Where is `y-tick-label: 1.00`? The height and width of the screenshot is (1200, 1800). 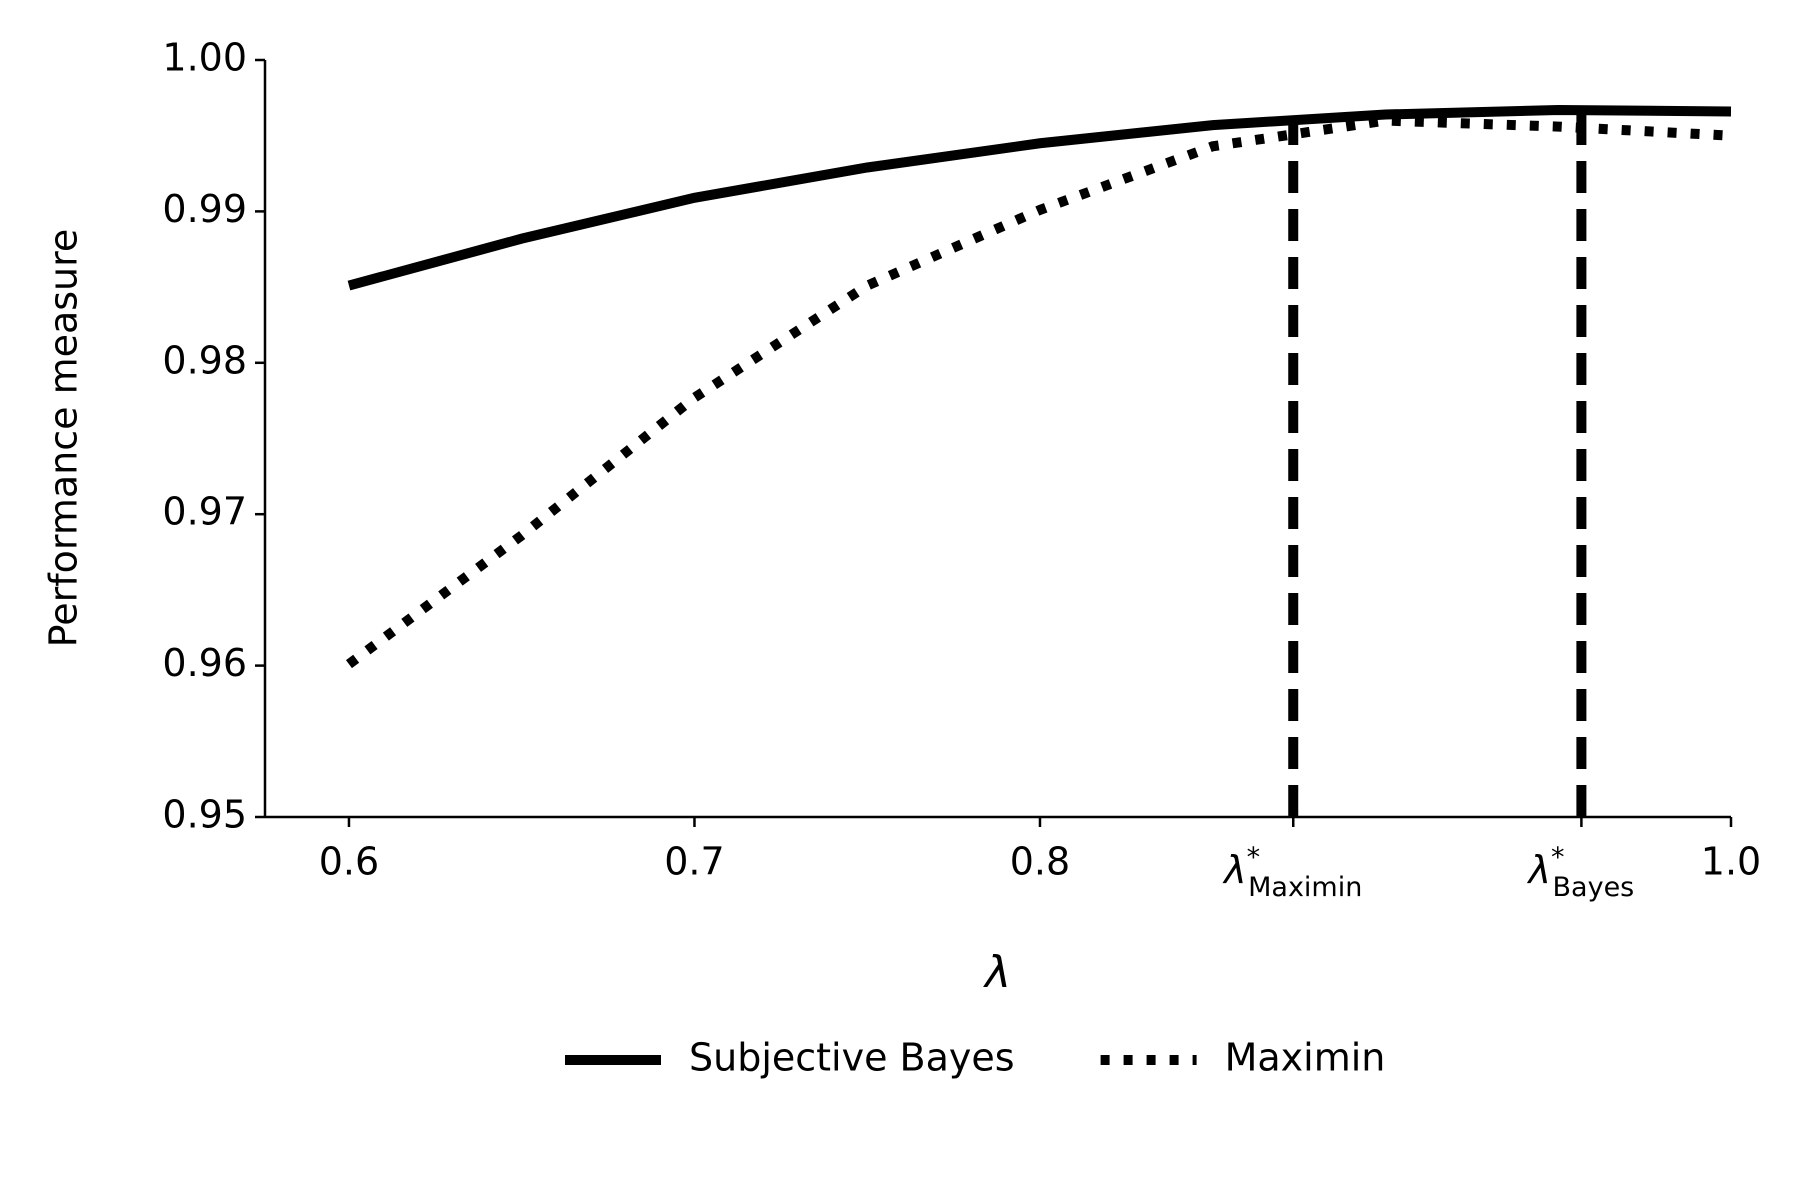 y-tick-label: 1.00 is located at coordinates (204, 58).